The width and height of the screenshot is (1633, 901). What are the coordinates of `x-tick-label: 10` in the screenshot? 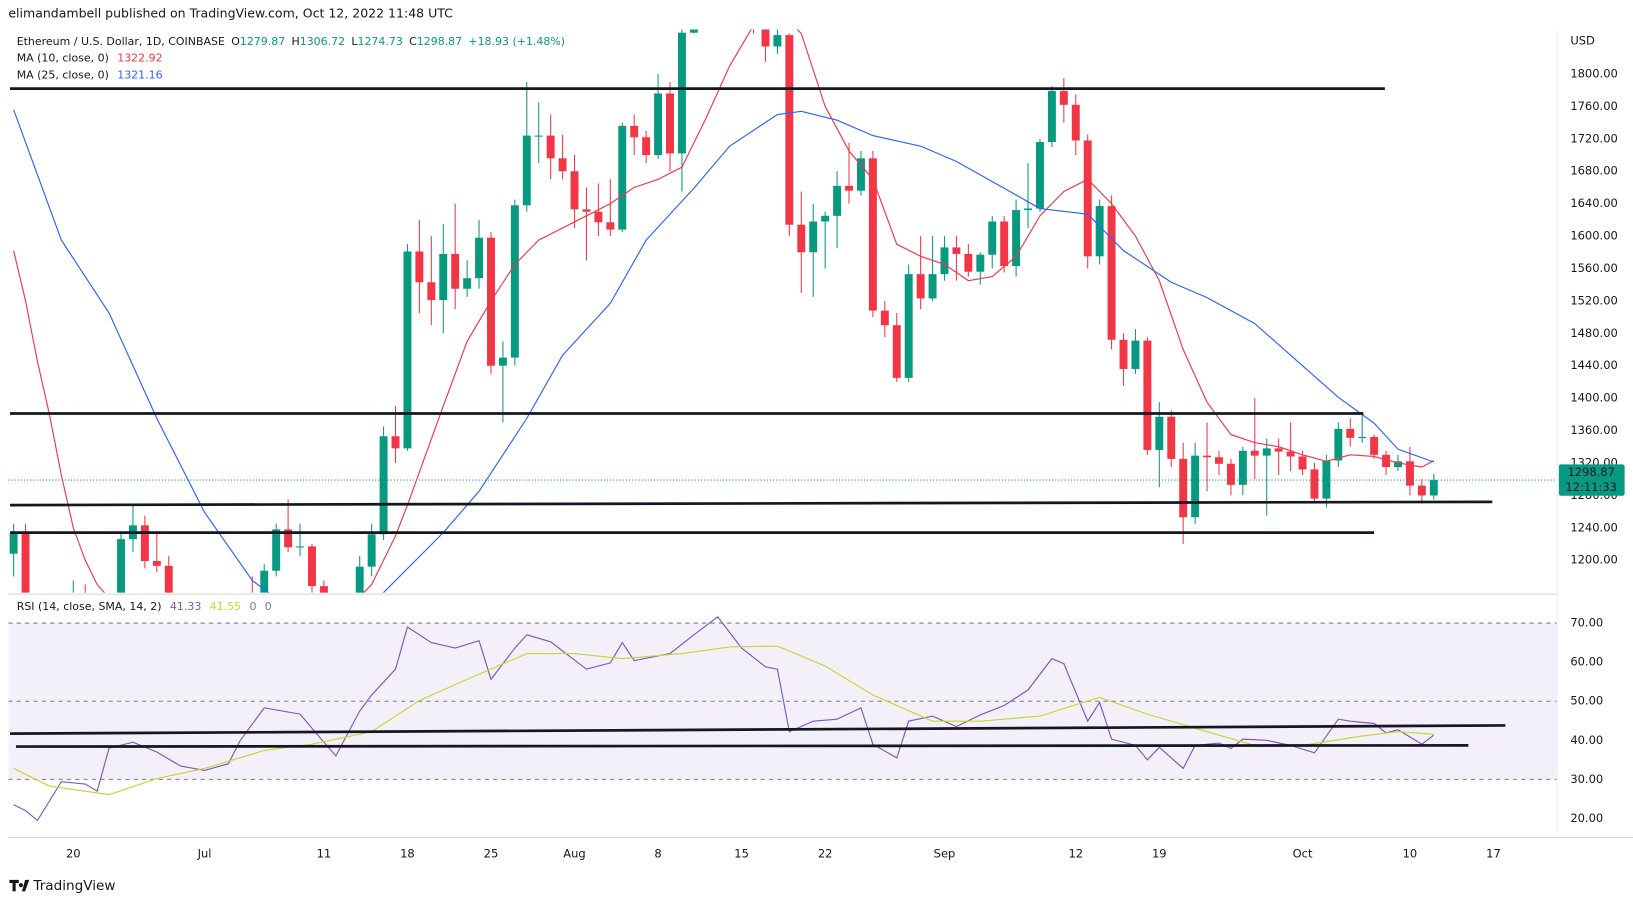 It's located at (1410, 853).